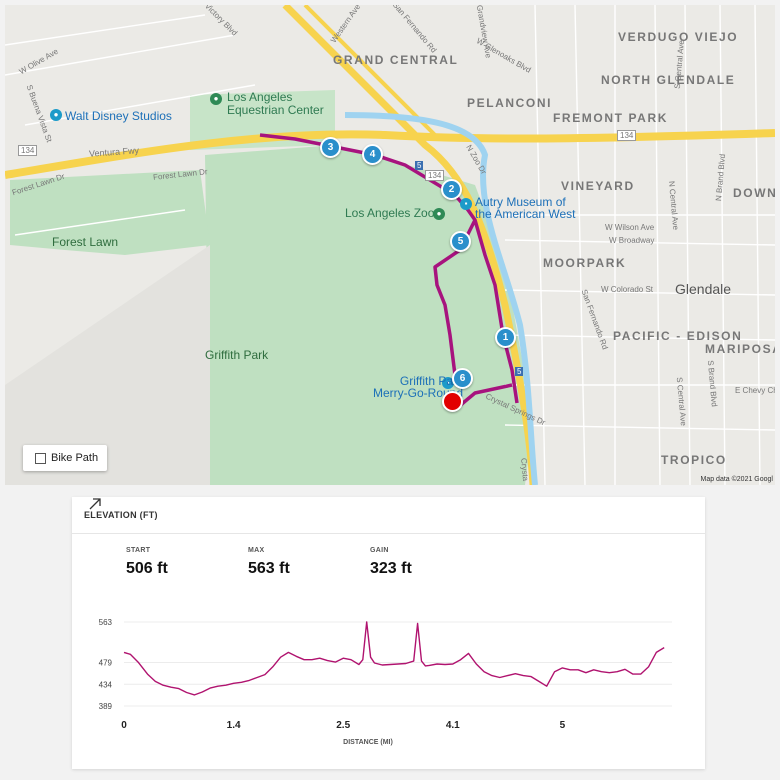 The height and width of the screenshot is (780, 780). What do you see at coordinates (694, 460) in the screenshot?
I see `district-label: TROPICO` at bounding box center [694, 460].